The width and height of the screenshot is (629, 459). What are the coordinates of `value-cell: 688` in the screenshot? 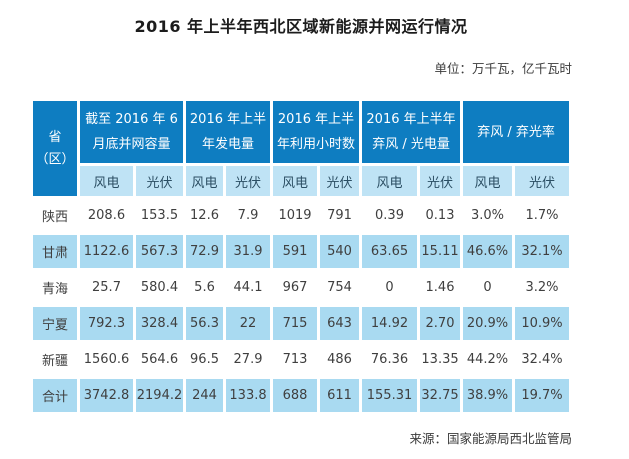 It's located at (295, 395).